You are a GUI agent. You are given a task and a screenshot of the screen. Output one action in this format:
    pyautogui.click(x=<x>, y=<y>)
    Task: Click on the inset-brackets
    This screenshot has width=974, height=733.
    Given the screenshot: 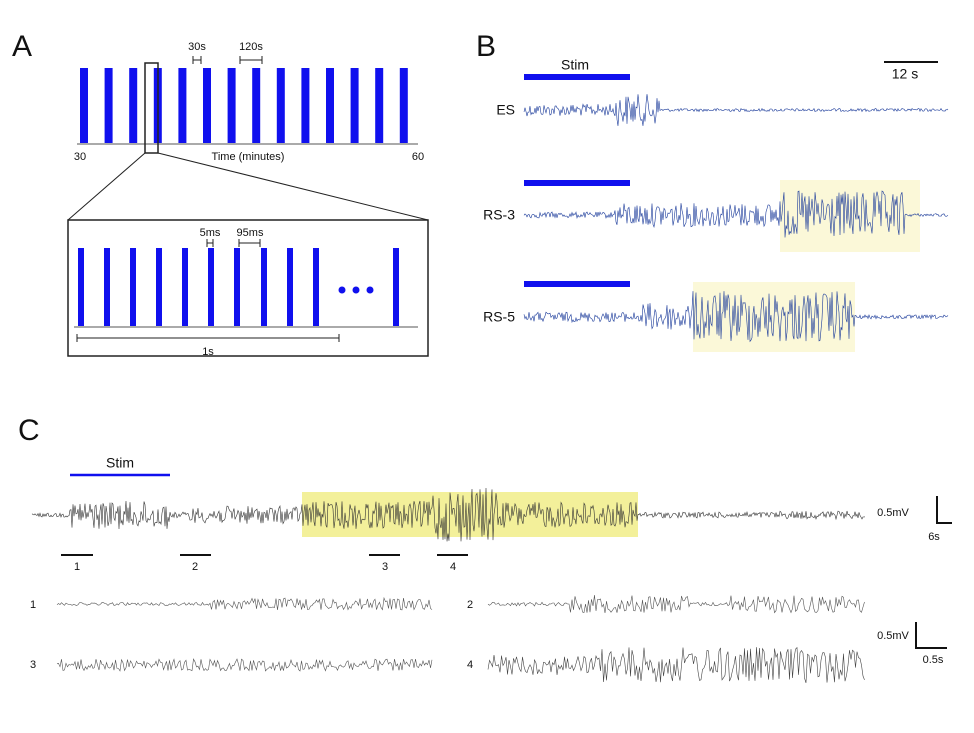 What is the action you would take?
    pyautogui.click(x=208, y=290)
    